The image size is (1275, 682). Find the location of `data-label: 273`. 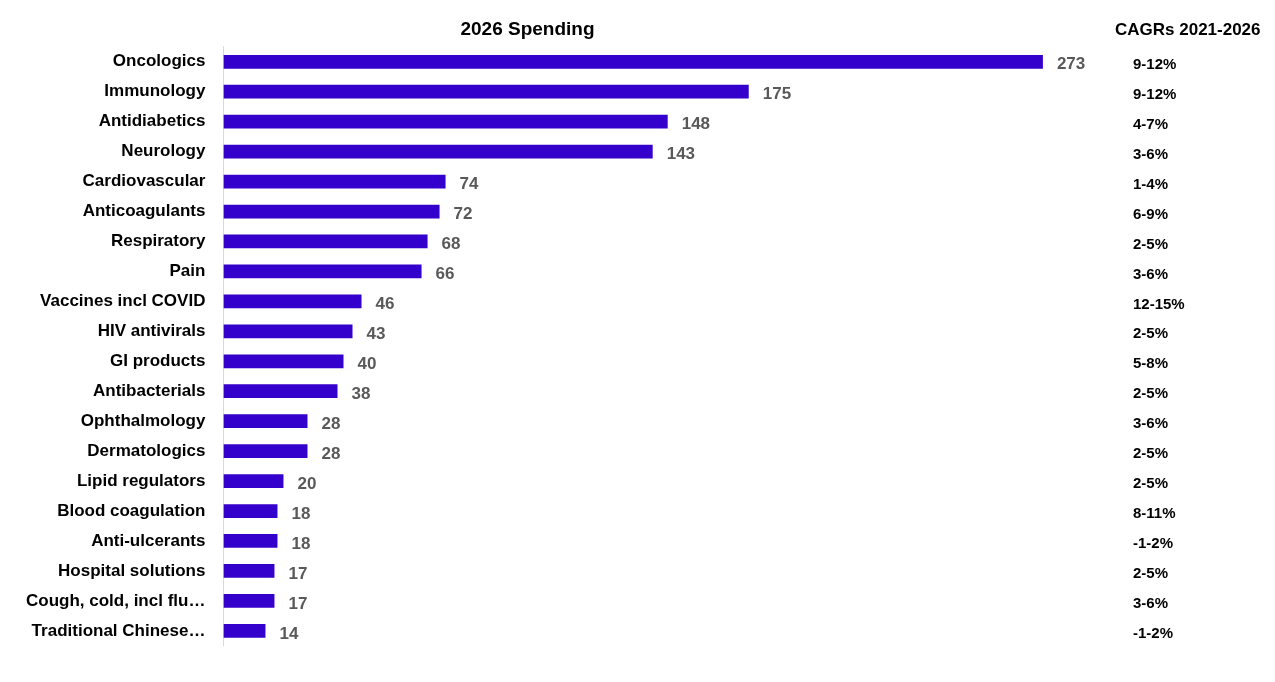

data-label: 273 is located at coordinates (1071, 64).